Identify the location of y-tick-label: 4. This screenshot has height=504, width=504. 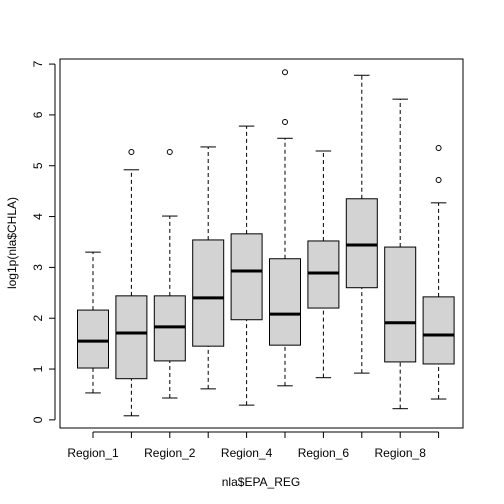
(38, 216).